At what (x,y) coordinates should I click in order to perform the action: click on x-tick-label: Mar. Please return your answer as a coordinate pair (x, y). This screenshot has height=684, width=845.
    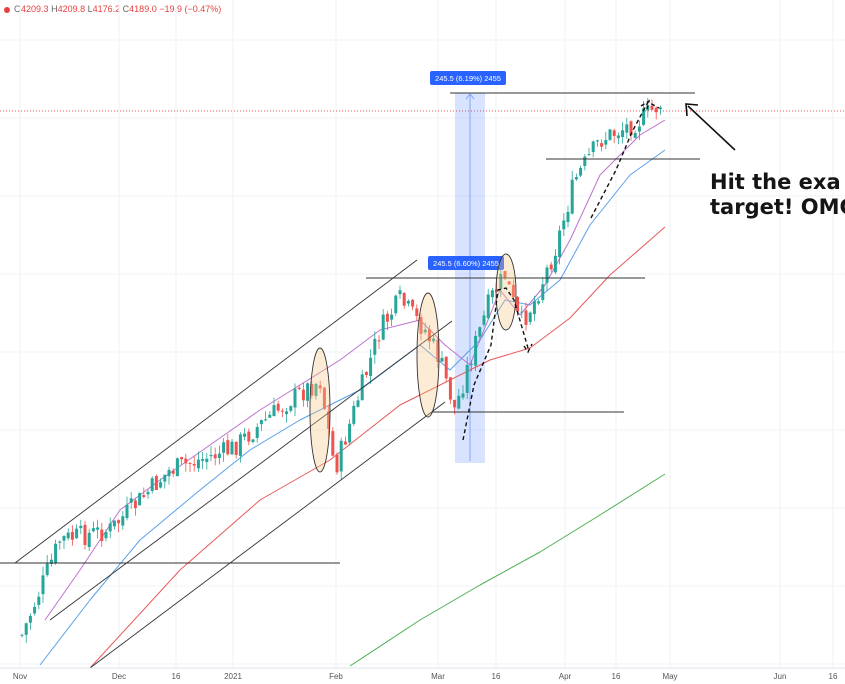
    Looking at the image, I should click on (438, 676).